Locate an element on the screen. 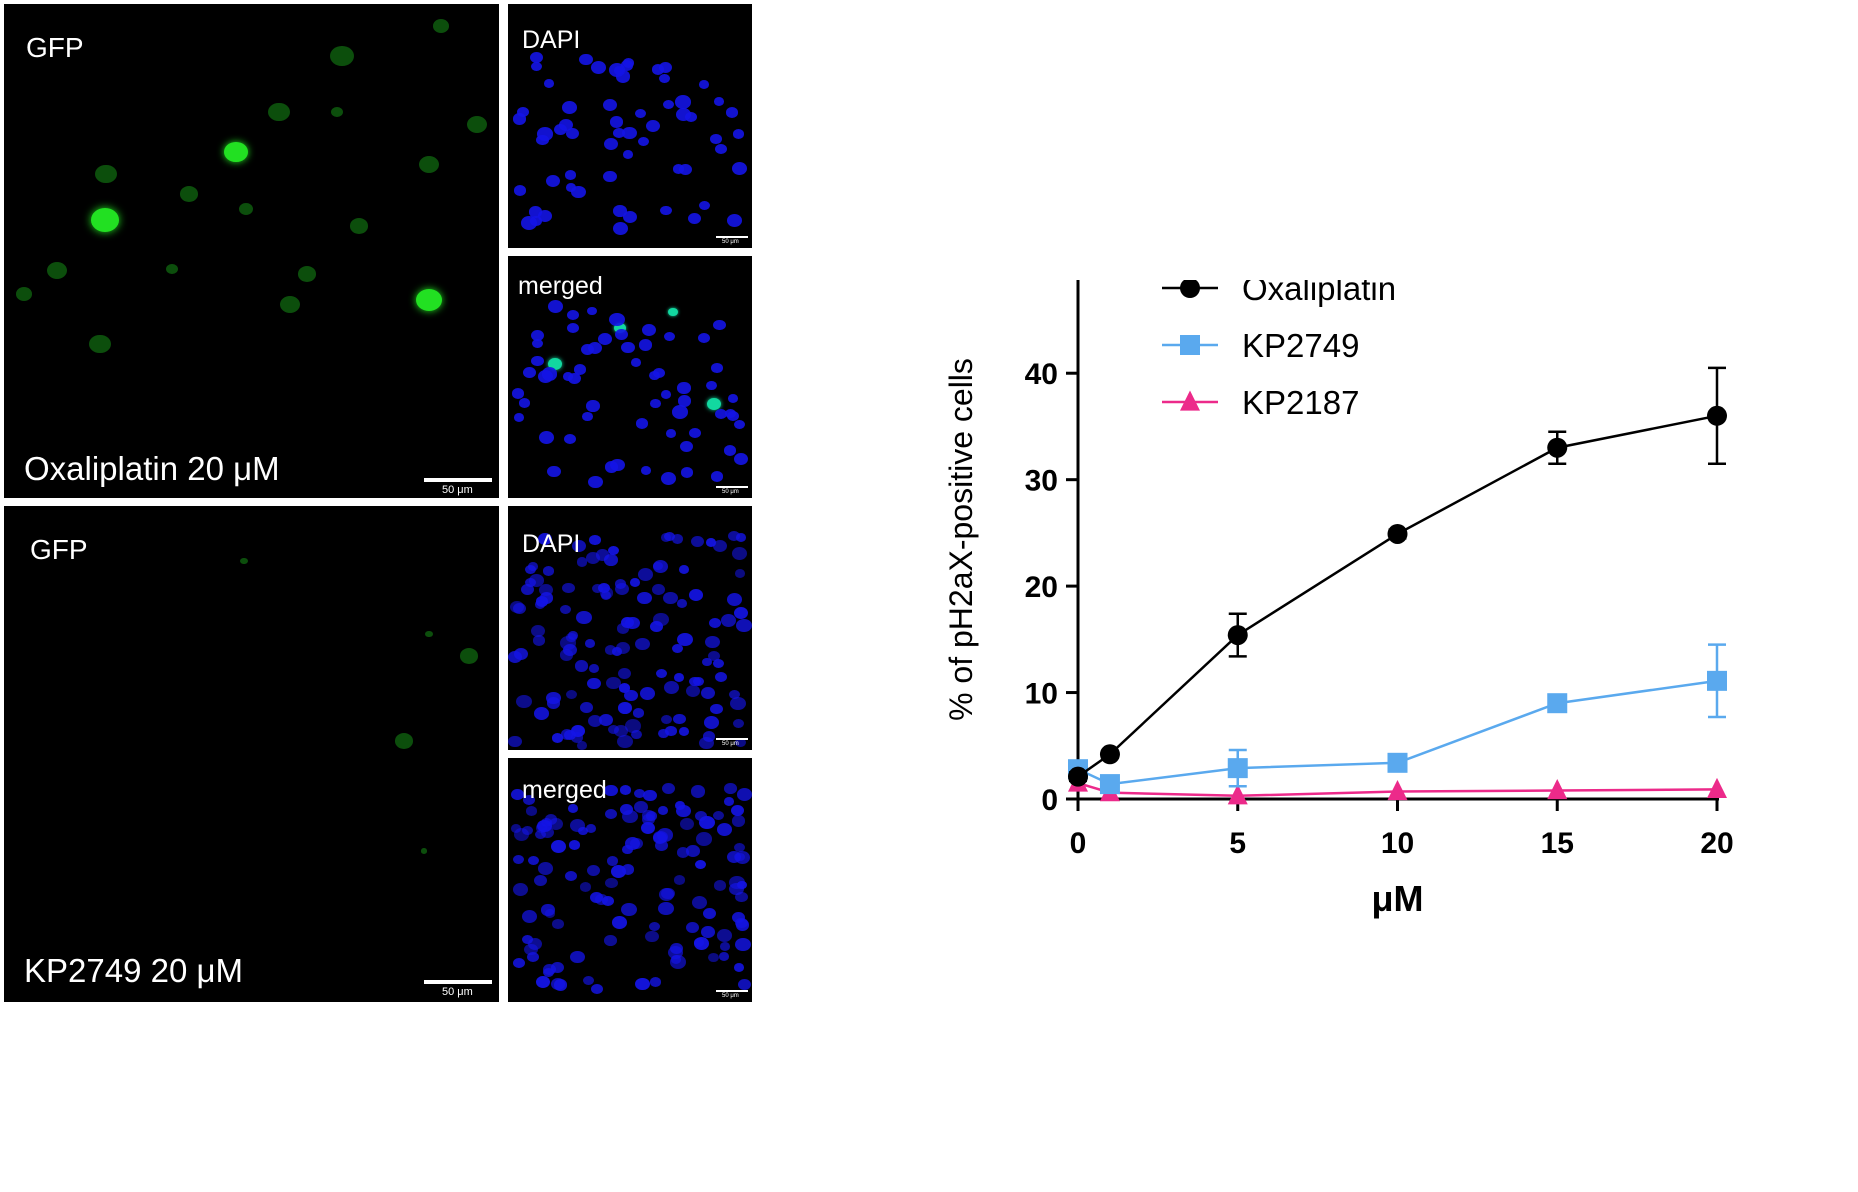 This screenshot has height=1192, width=1858. legend-marker is located at coordinates (1190, 289).